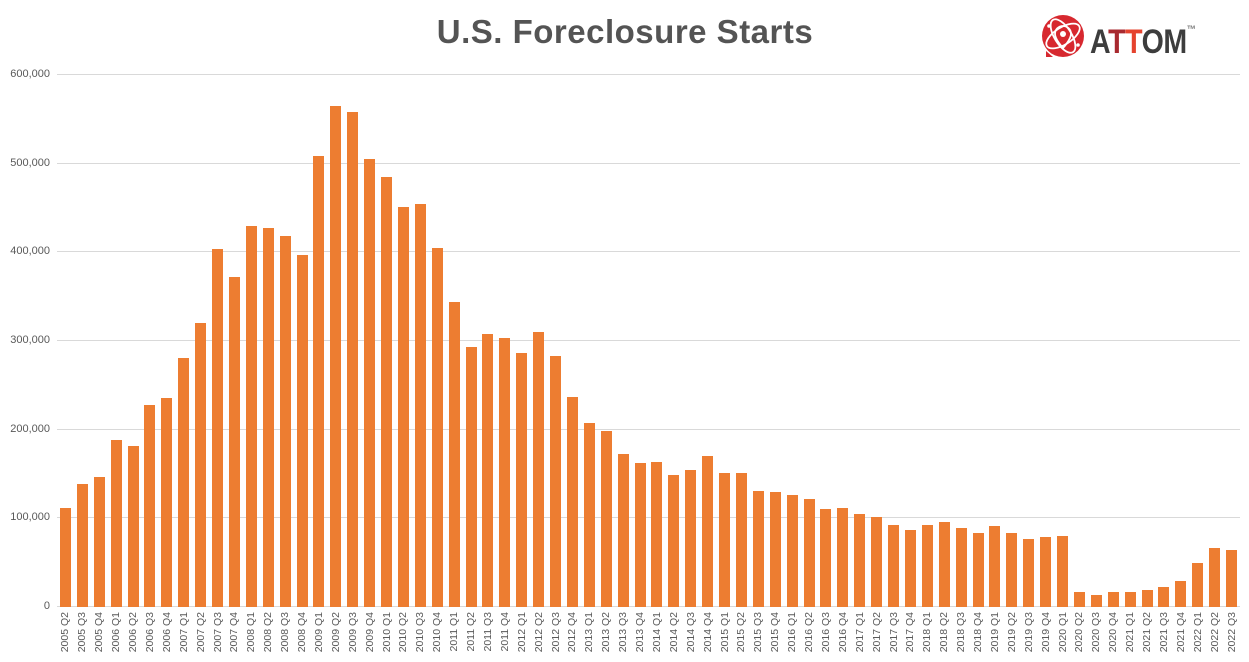  I want to click on y-axis-tick-label-200000: 200,000, so click(30, 429).